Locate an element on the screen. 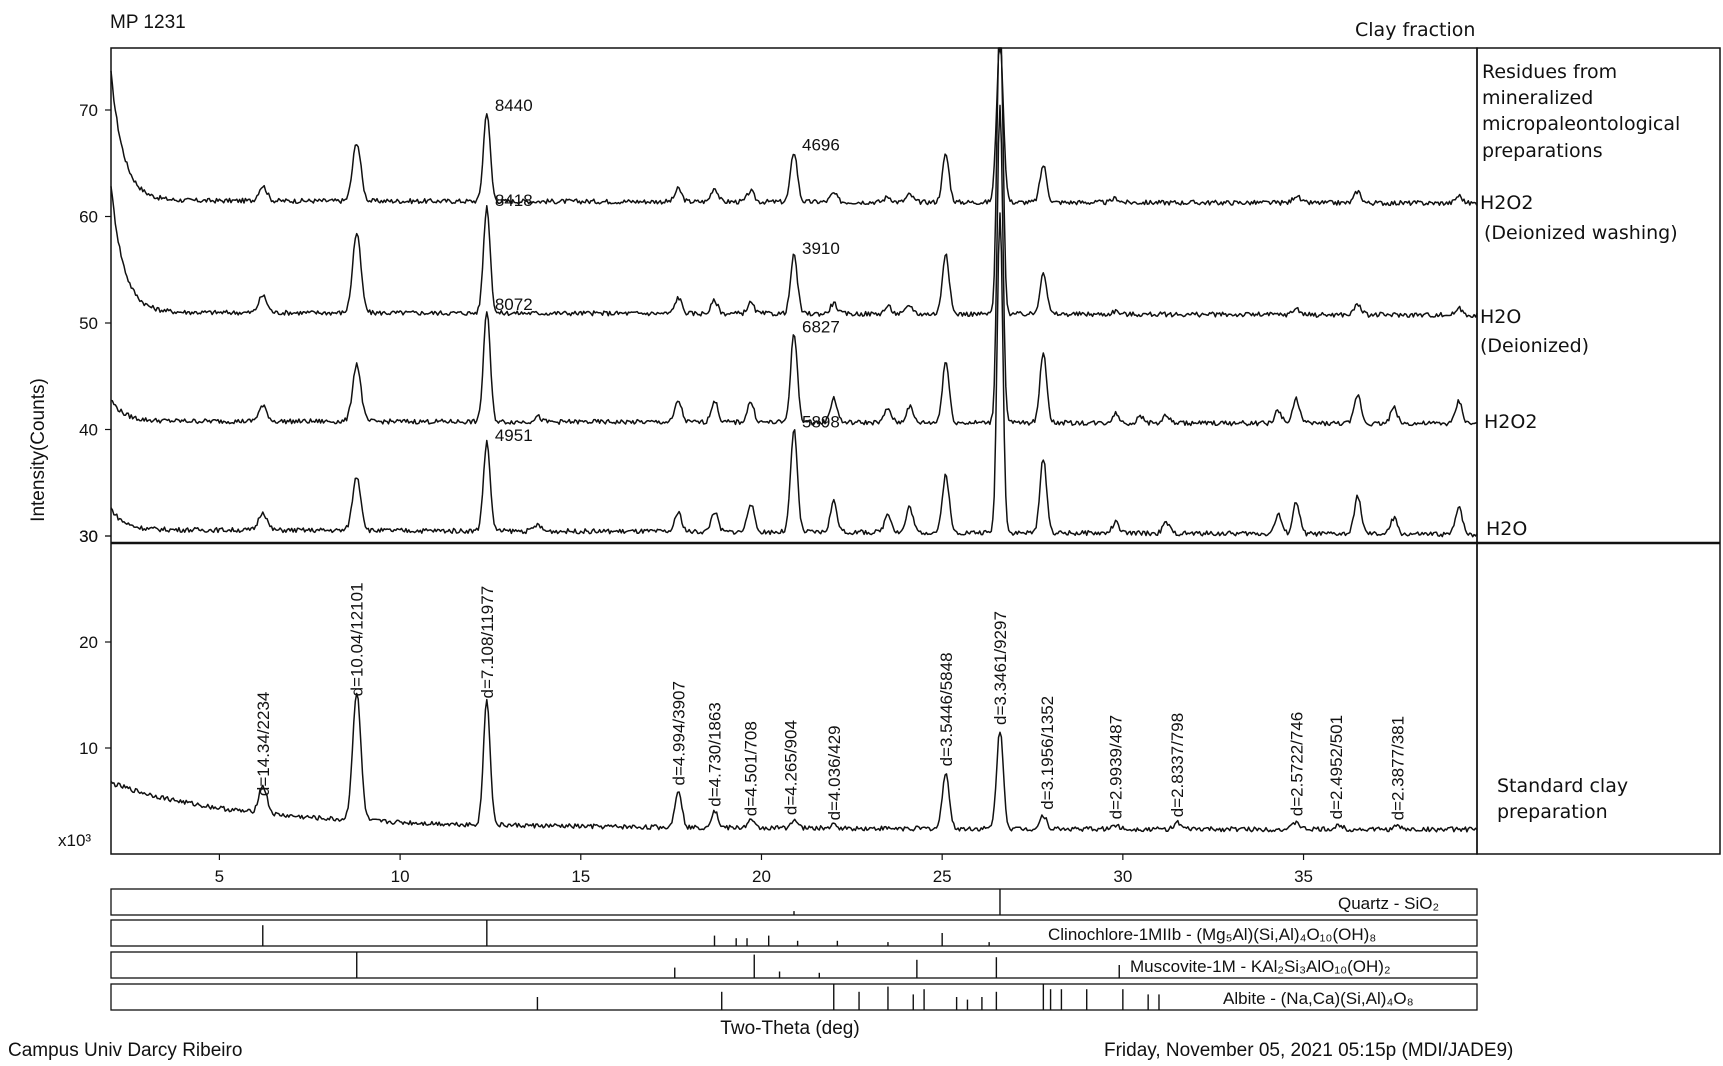 Image resolution: width=1723 pixels, height=1066 pixels. peak-label: d=4.730/1863 is located at coordinates (715, 754).